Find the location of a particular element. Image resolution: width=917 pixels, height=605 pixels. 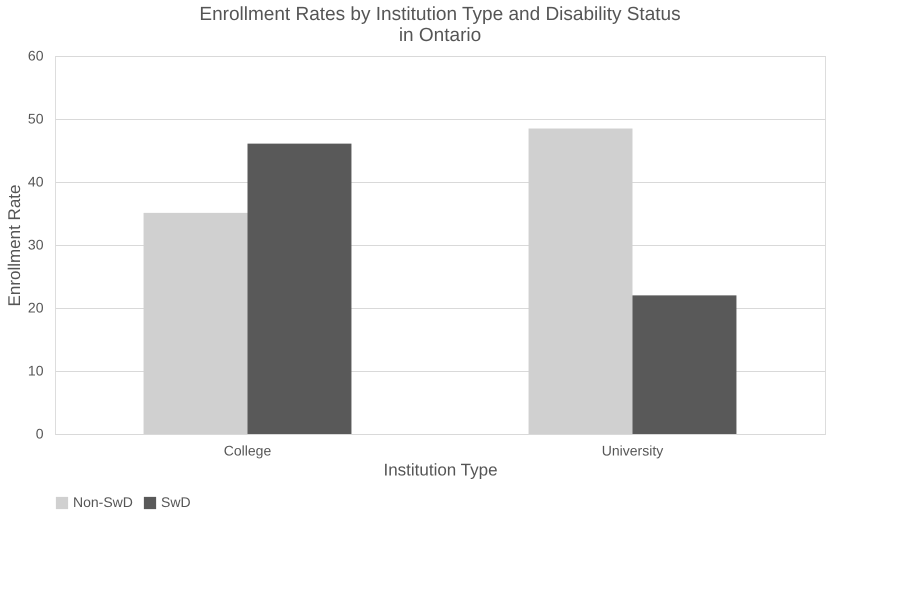

y-tick-label: 0 is located at coordinates (40, 434).